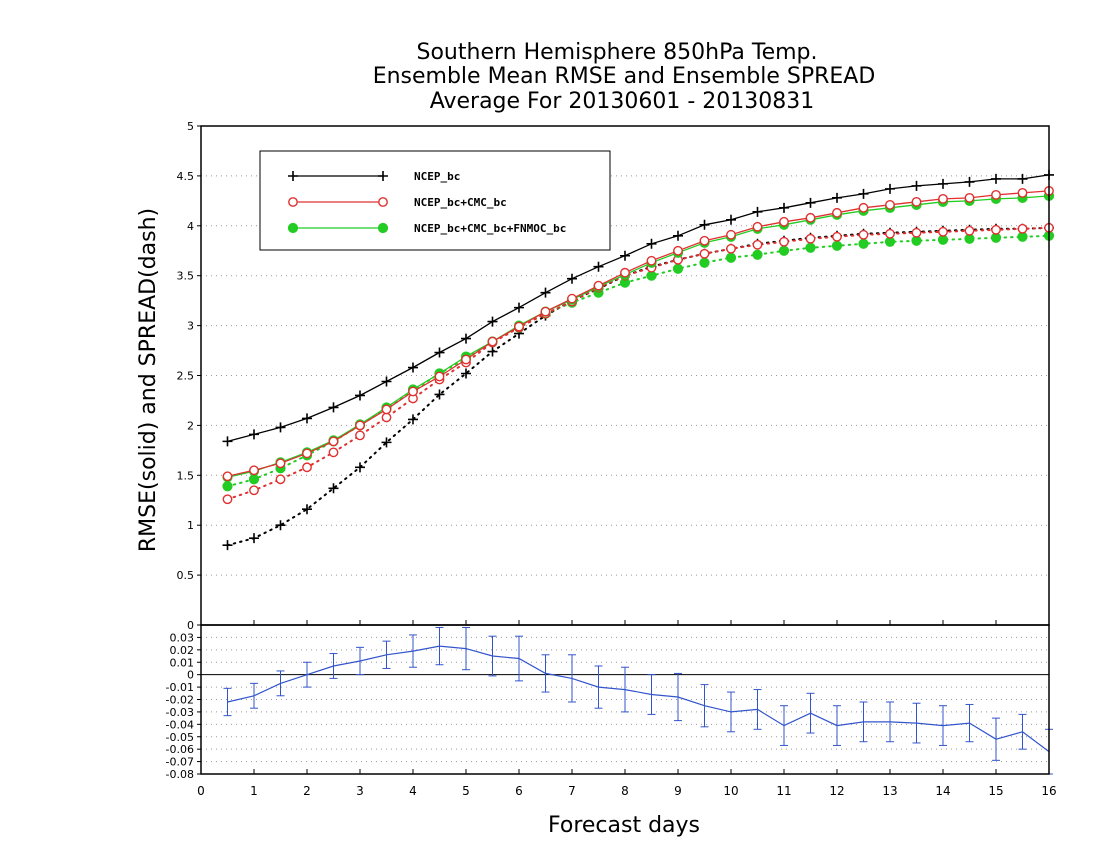  I want to click on upper-y-tick-label: 2.5, so click(186, 376).